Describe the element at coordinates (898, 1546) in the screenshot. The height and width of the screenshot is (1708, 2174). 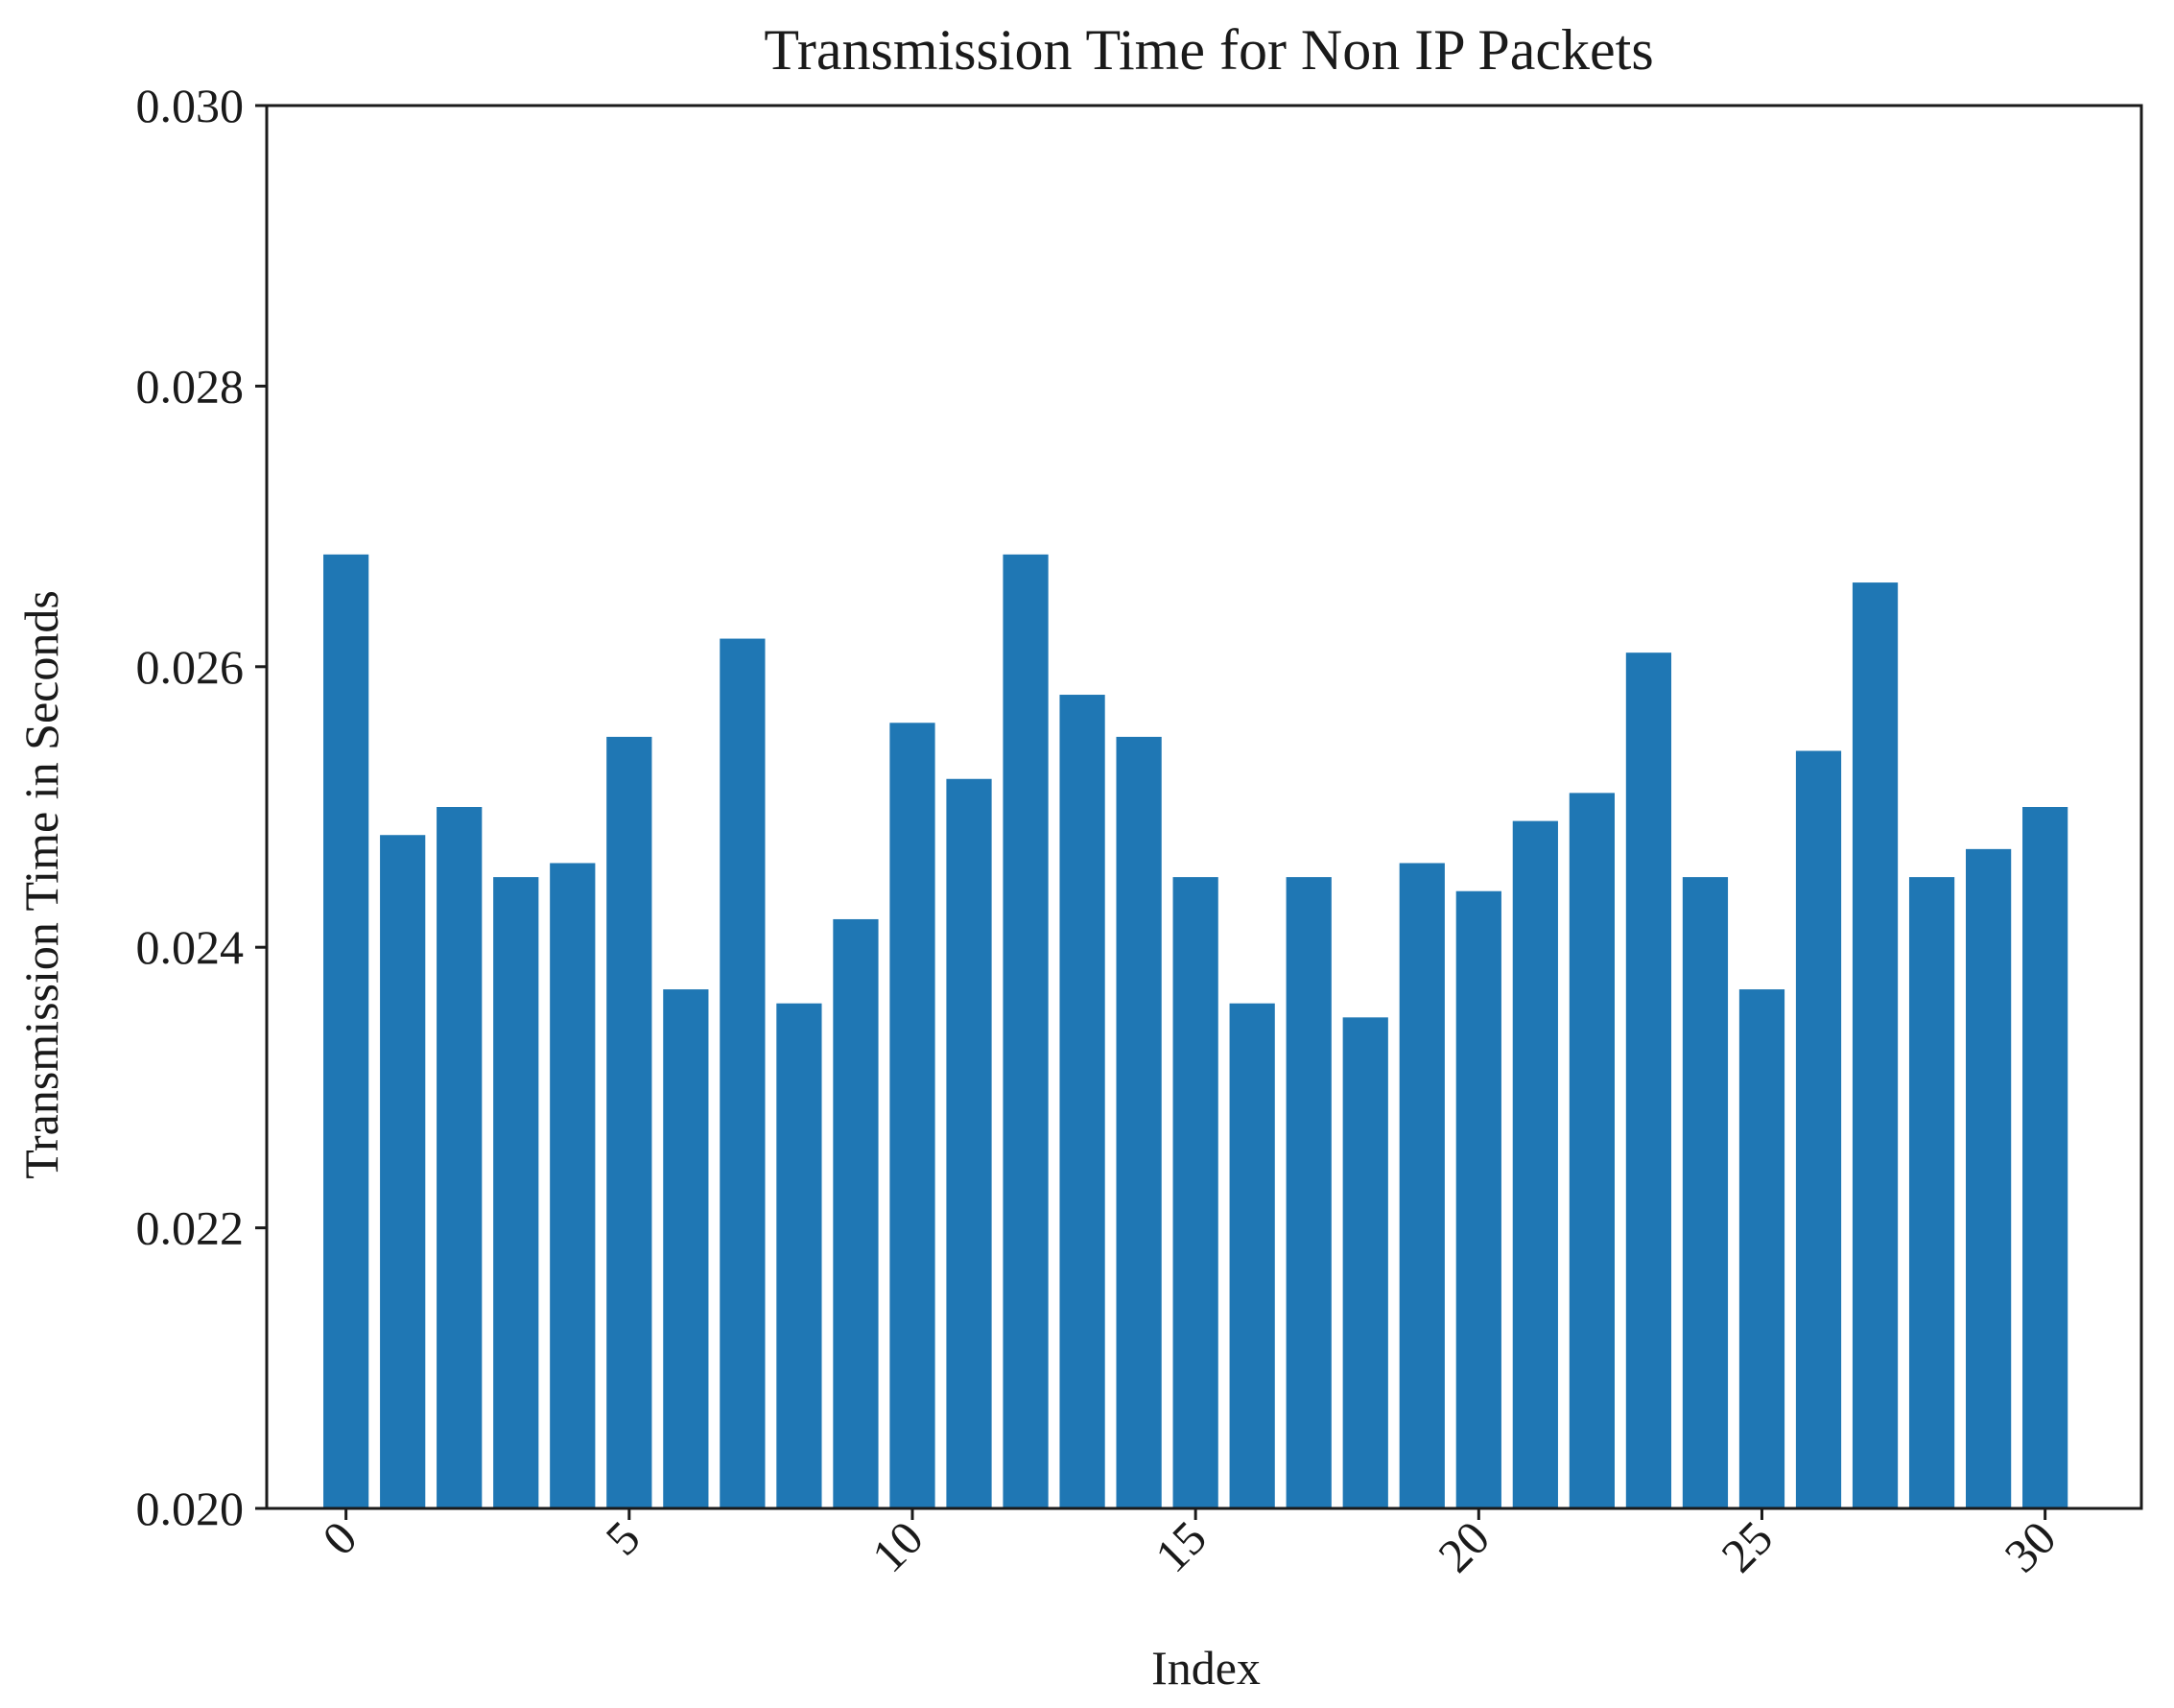
I see `x-tick-label: 10` at that location.